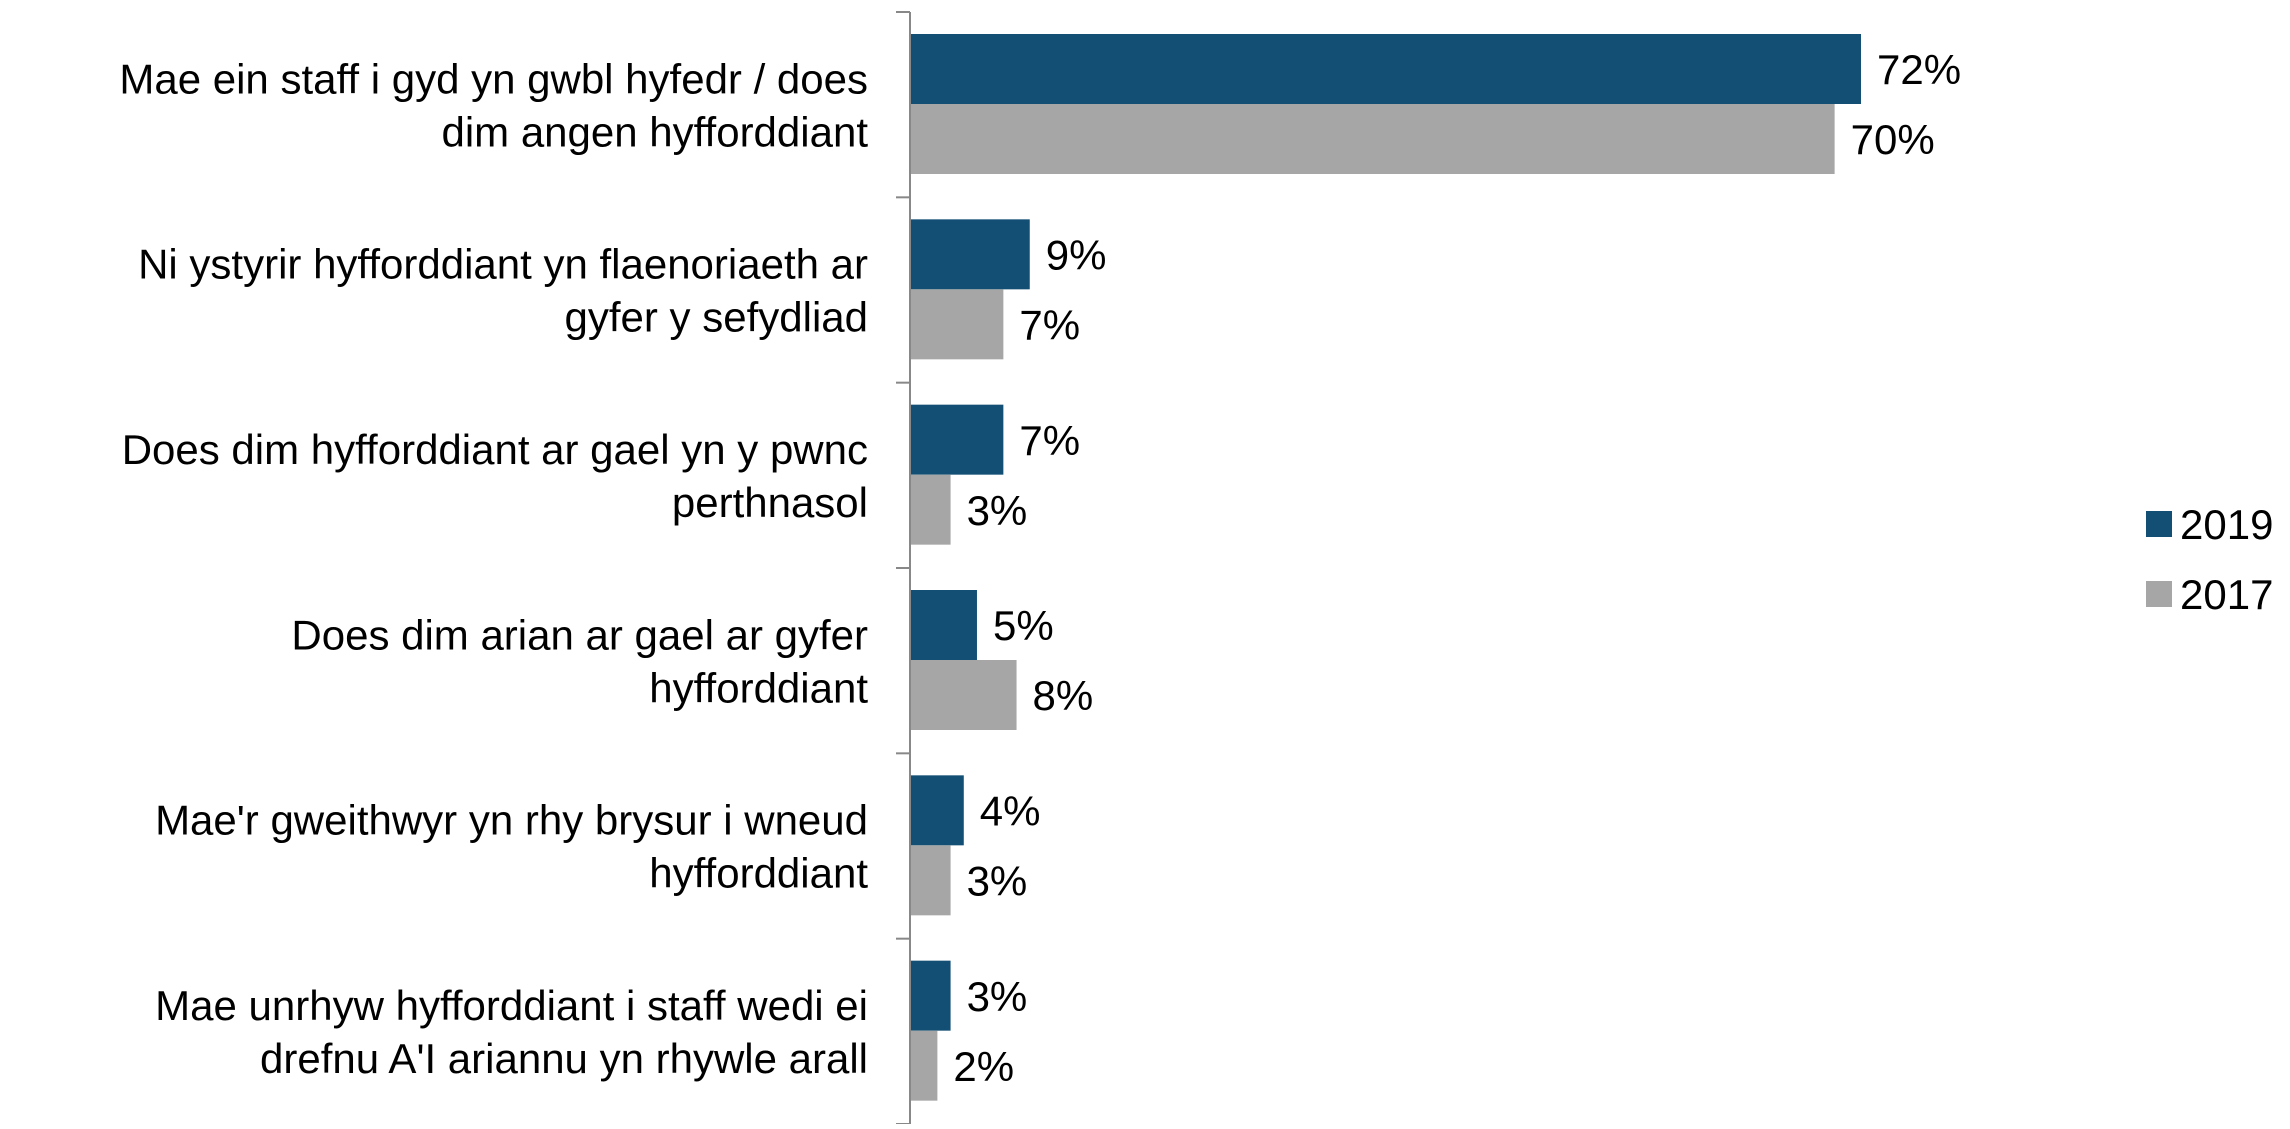 This screenshot has height=1129, width=2290. Describe the element at coordinates (1076, 254) in the screenshot. I see `data-label: 9%` at that location.